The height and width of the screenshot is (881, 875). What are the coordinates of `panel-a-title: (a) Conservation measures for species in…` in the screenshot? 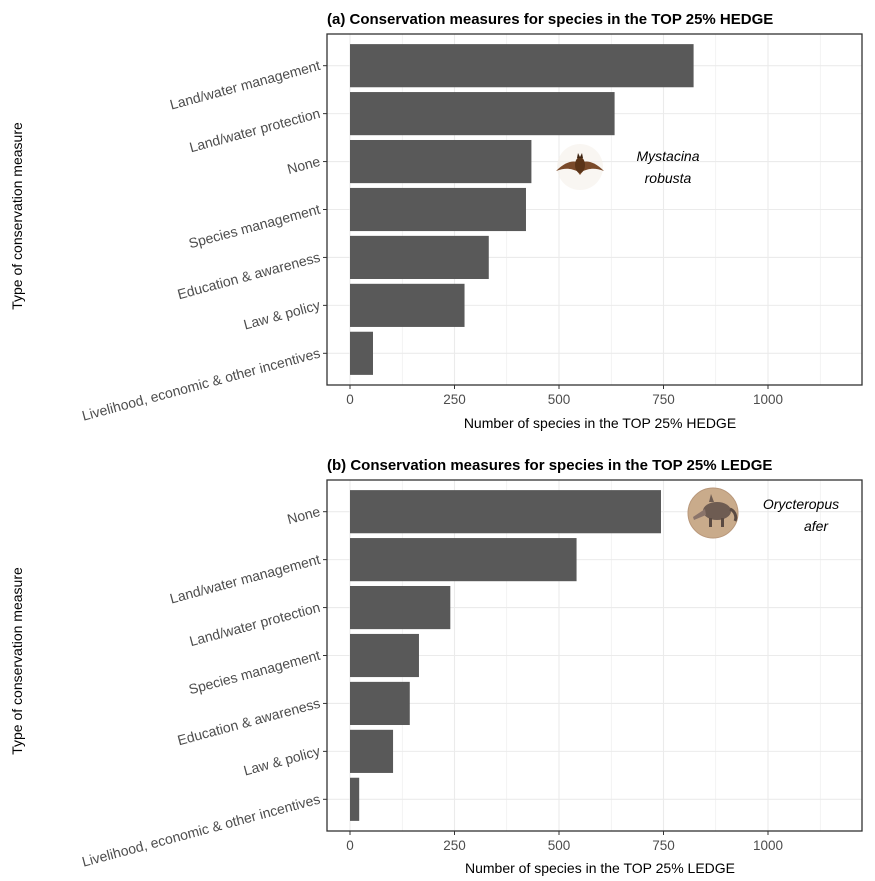 It's located at (550, 19).